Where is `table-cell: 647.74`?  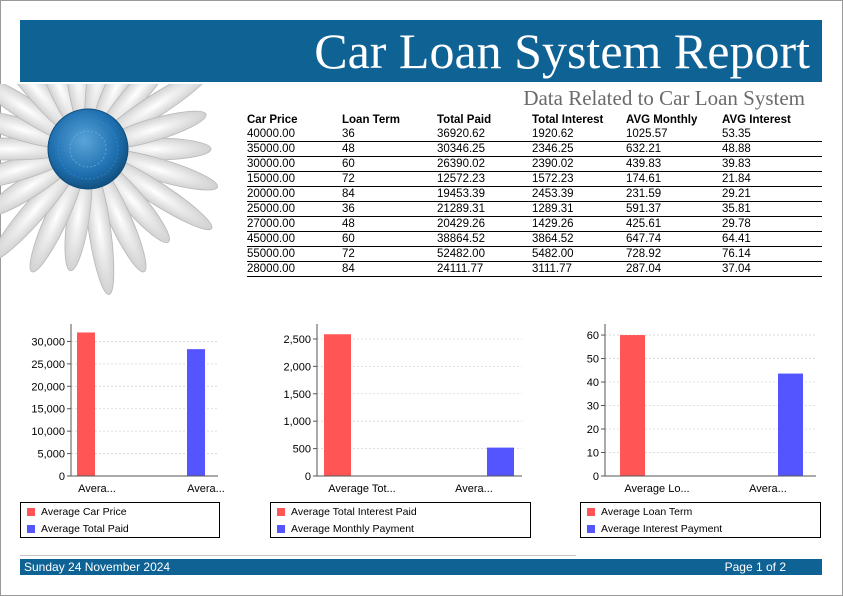
table-cell: 647.74 is located at coordinates (674, 239).